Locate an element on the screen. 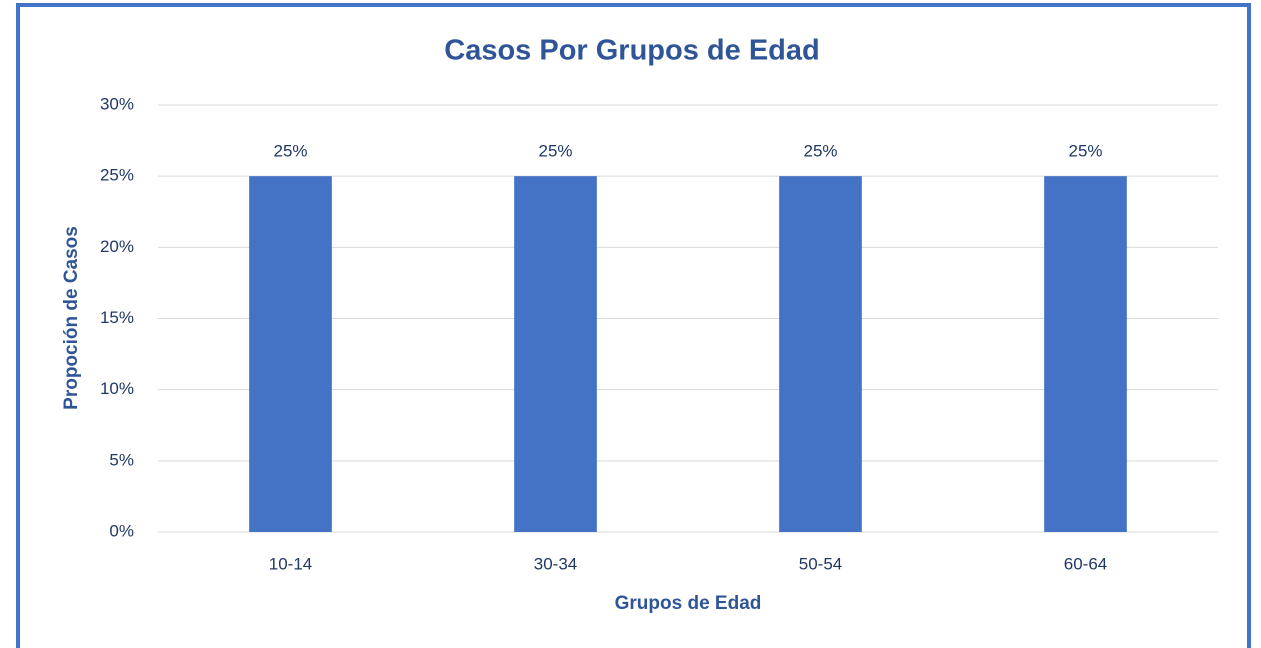 The height and width of the screenshot is (648, 1261). y-tick-label: 25% is located at coordinates (117, 175).